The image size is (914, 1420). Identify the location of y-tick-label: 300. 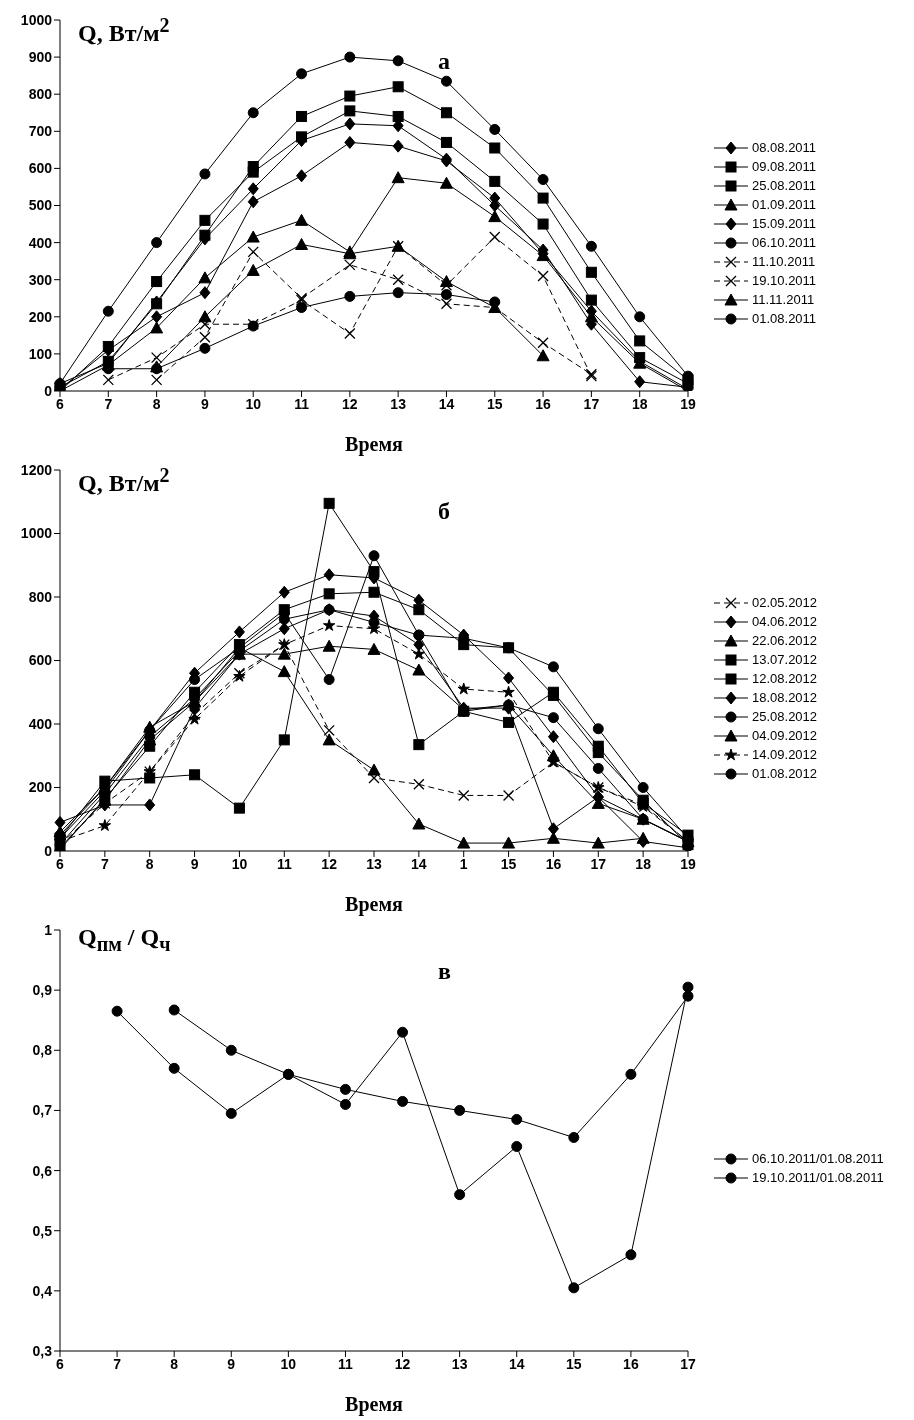
(40, 279).